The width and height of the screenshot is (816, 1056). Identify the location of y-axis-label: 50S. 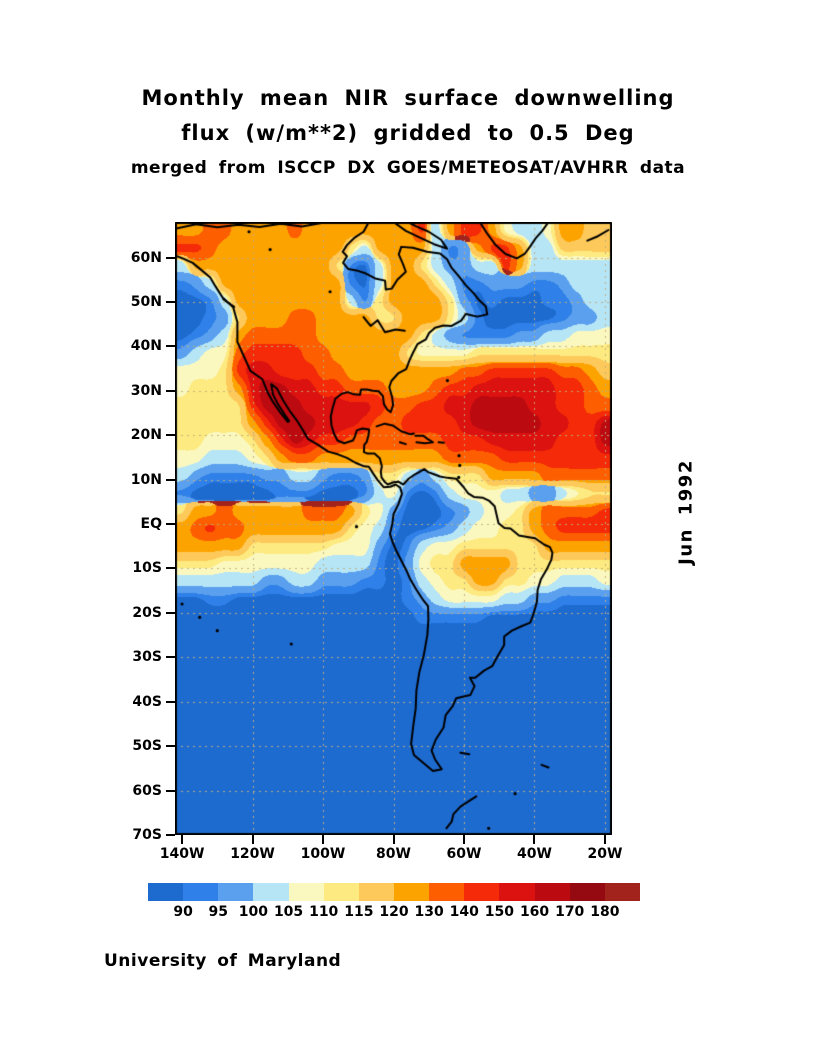
(147, 746).